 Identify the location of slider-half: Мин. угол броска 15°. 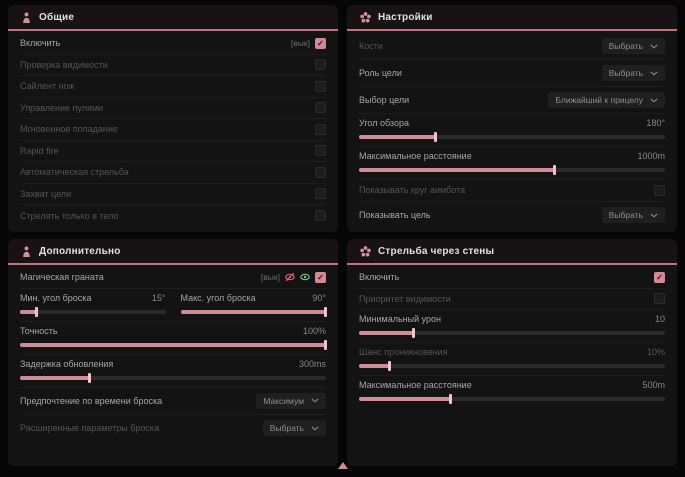
(93, 304).